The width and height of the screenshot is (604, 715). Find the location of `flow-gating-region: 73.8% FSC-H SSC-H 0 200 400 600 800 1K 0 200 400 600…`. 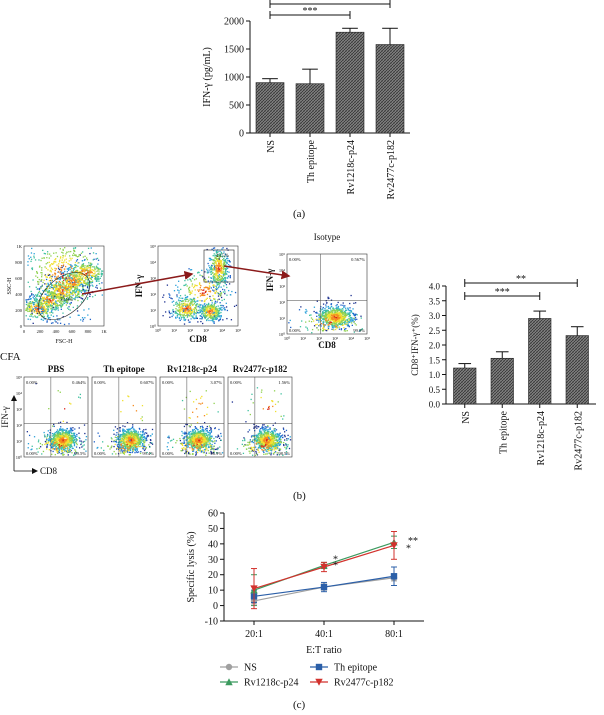

flow-gating-region: 73.8% FSC-H SSC-H 0 200 400 600 800 1K 0 200 400 600… is located at coordinates (210, 293).